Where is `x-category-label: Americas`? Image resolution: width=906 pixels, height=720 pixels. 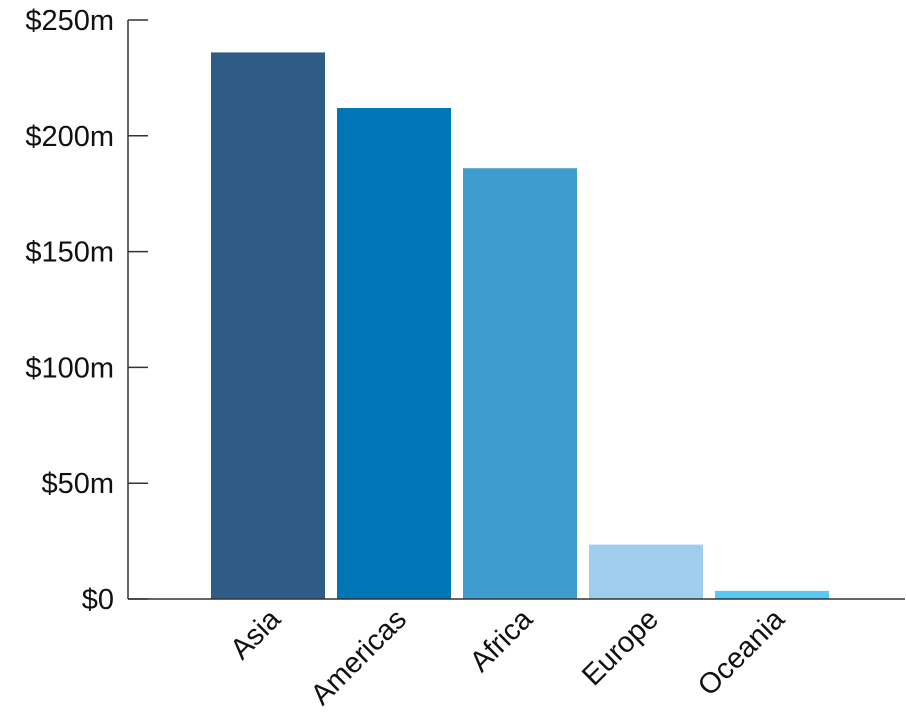
x-category-label: Americas is located at coordinates (359, 657).